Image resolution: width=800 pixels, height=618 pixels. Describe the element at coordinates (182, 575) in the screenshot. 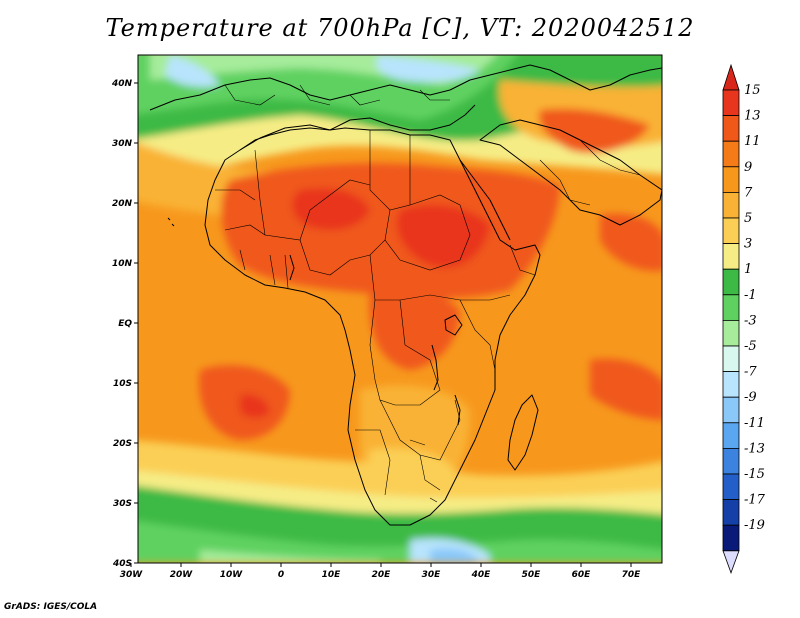

I see `lon-label: 20W` at that location.